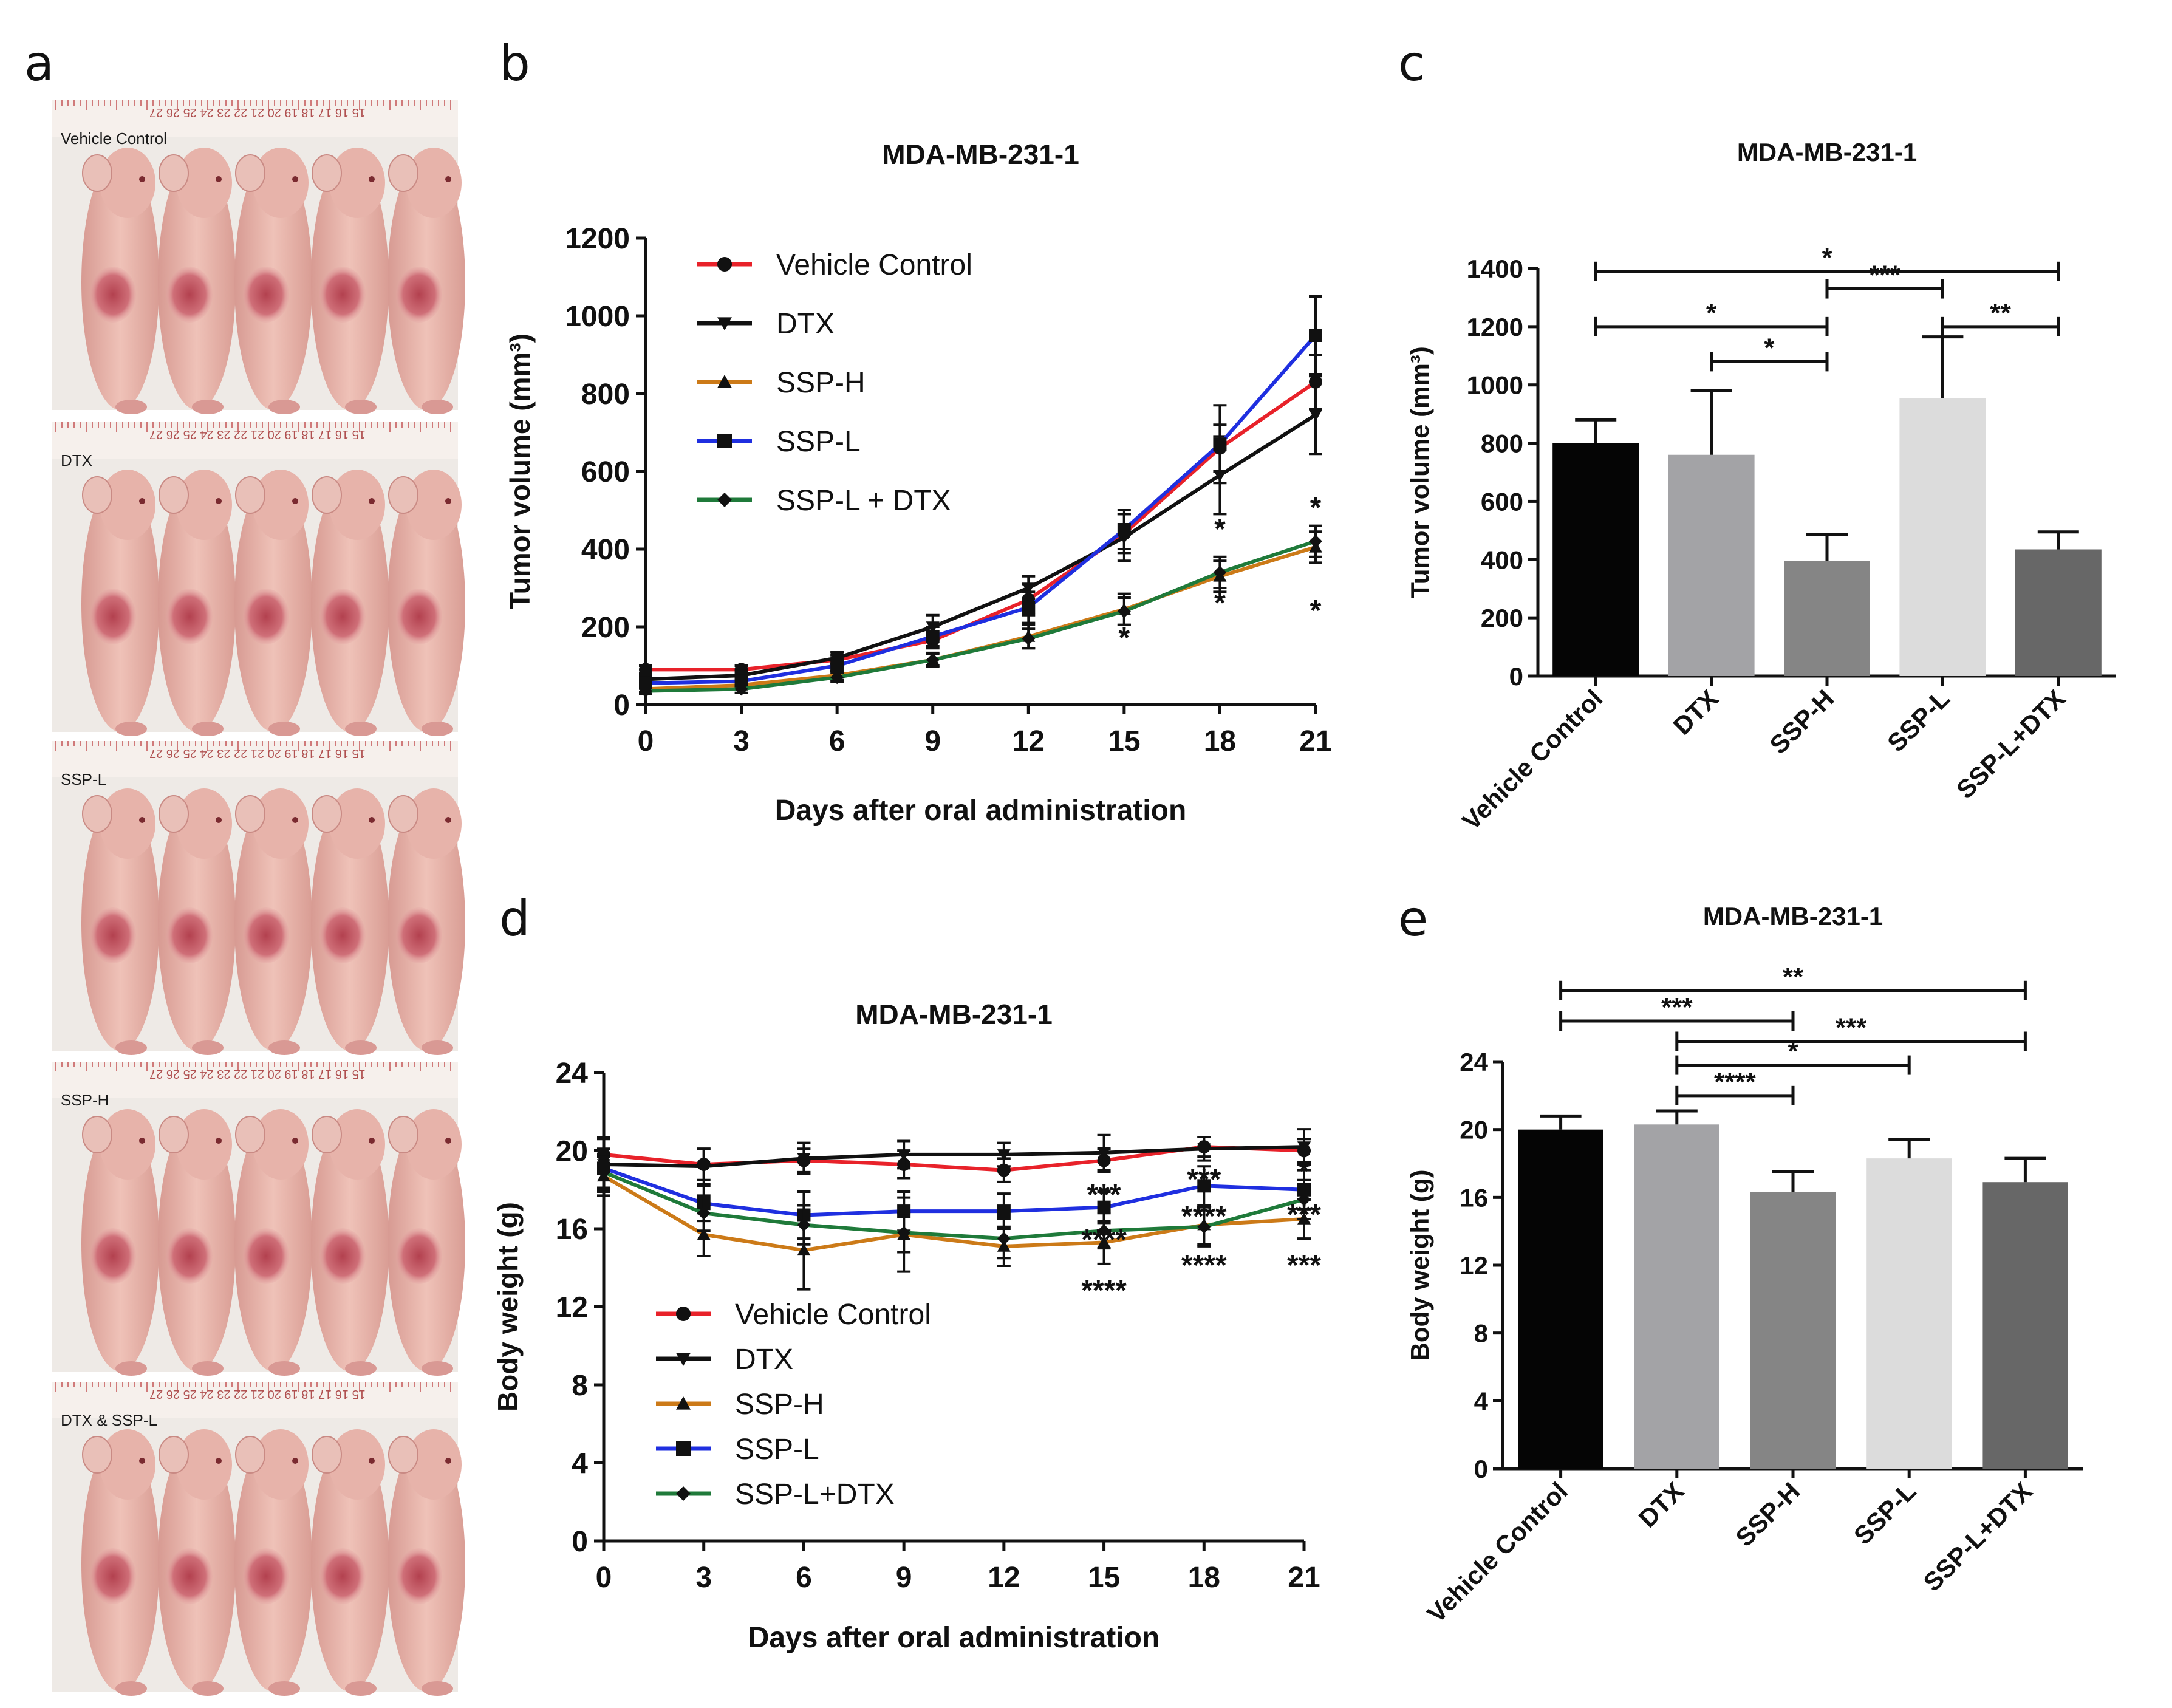 This screenshot has height=1708, width=2172. Describe the element at coordinates (874, 265) in the screenshot. I see `legend-label: Vehicle Control` at that location.